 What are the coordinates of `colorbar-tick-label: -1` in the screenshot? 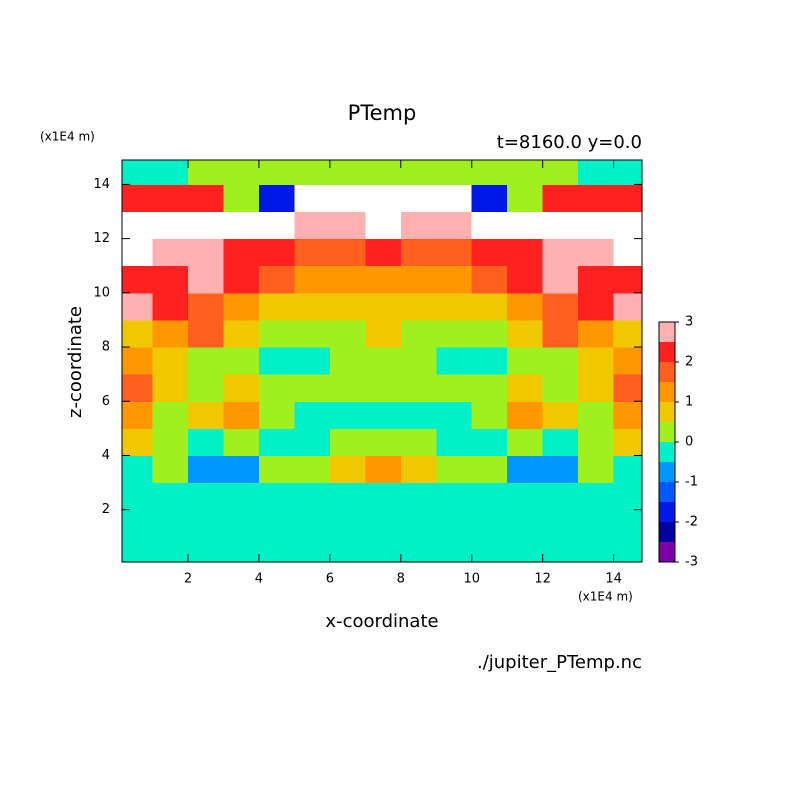 It's located at (691, 482).